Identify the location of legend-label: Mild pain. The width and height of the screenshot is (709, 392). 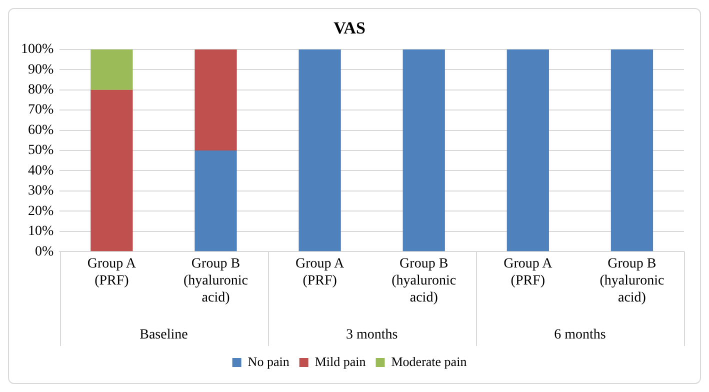
(340, 361).